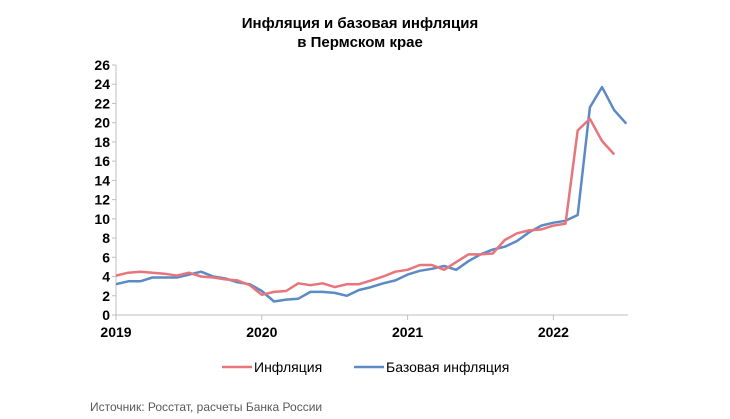 This screenshot has width=730, height=419. Describe the element at coordinates (102, 200) in the screenshot. I see `y-tick-label: 12` at that location.